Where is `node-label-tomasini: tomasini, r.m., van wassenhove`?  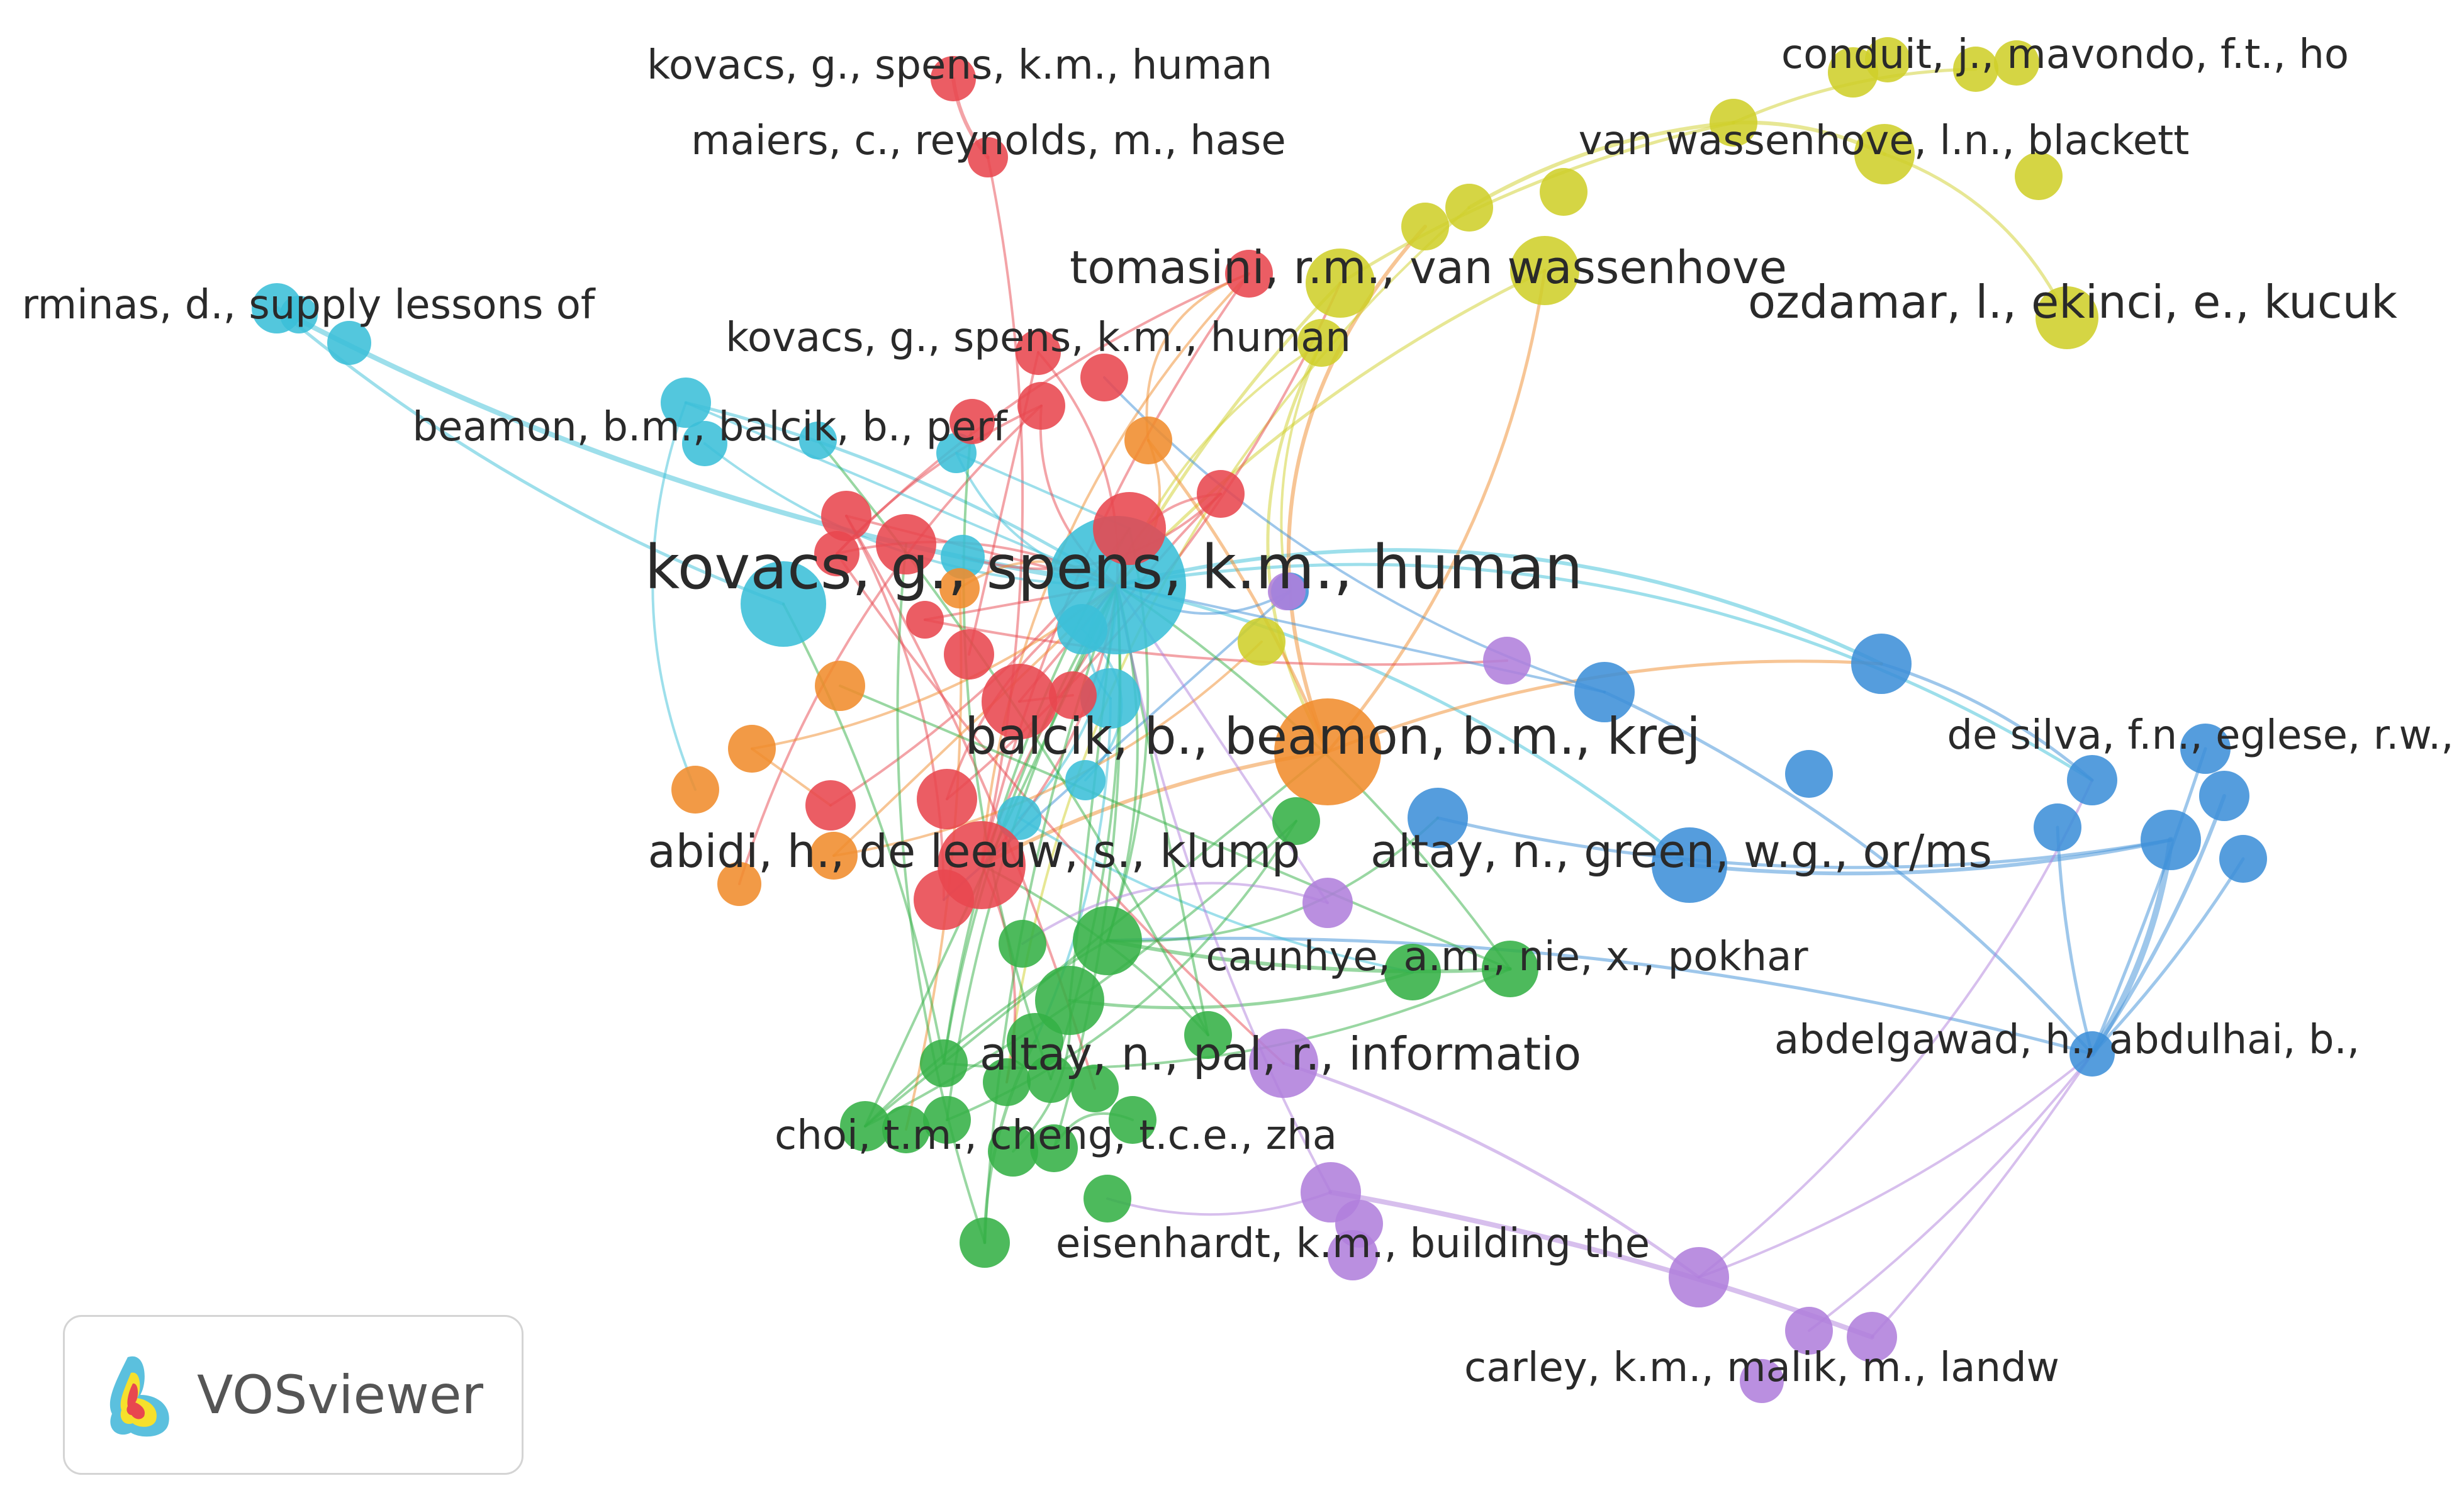 node-label-tomasini: tomasini, r.m., van wassenhove is located at coordinates (1428, 267).